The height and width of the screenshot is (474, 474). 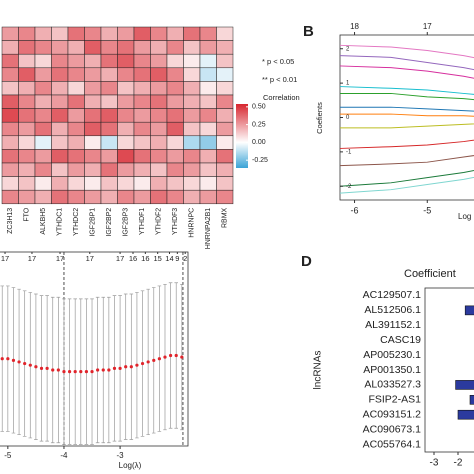 I want to click on category-label: AL512506.1, so click(x=392, y=310).